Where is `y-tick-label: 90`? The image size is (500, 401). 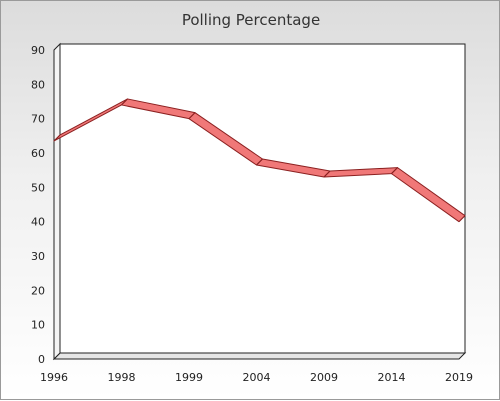 y-tick-label: 90 is located at coordinates (38, 50).